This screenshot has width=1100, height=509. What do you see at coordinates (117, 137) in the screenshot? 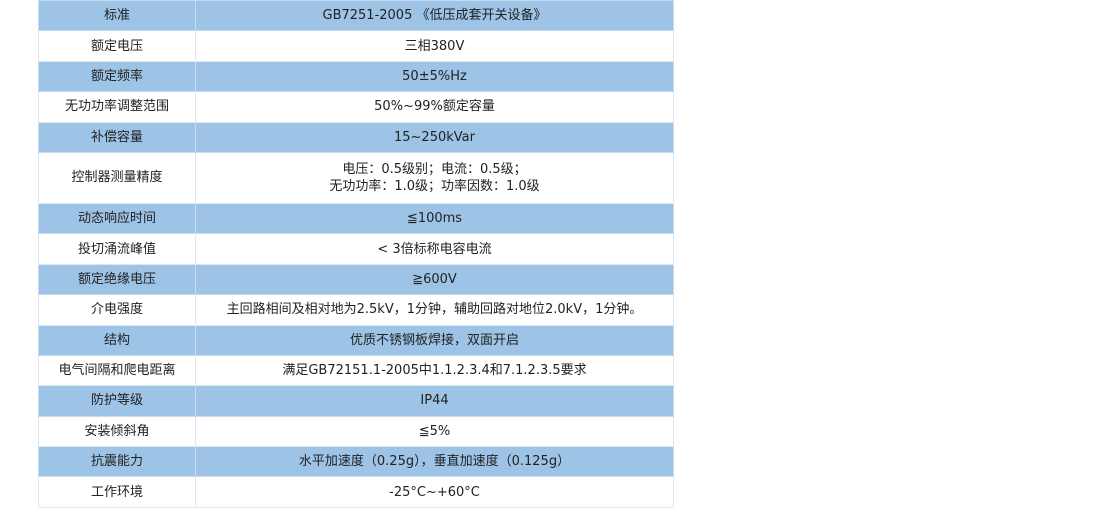
I see `spec-label: 补偿容量` at bounding box center [117, 137].